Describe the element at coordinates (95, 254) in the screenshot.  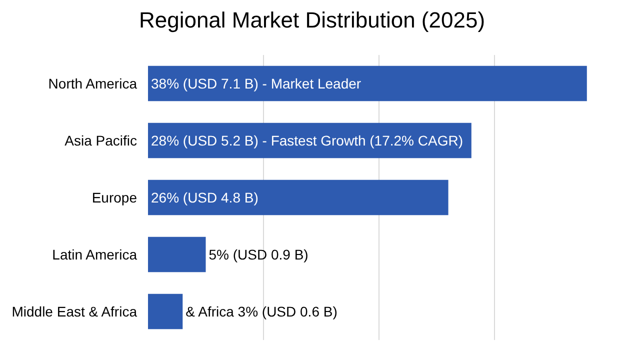
I see `y-tick-label: Latin America` at that location.